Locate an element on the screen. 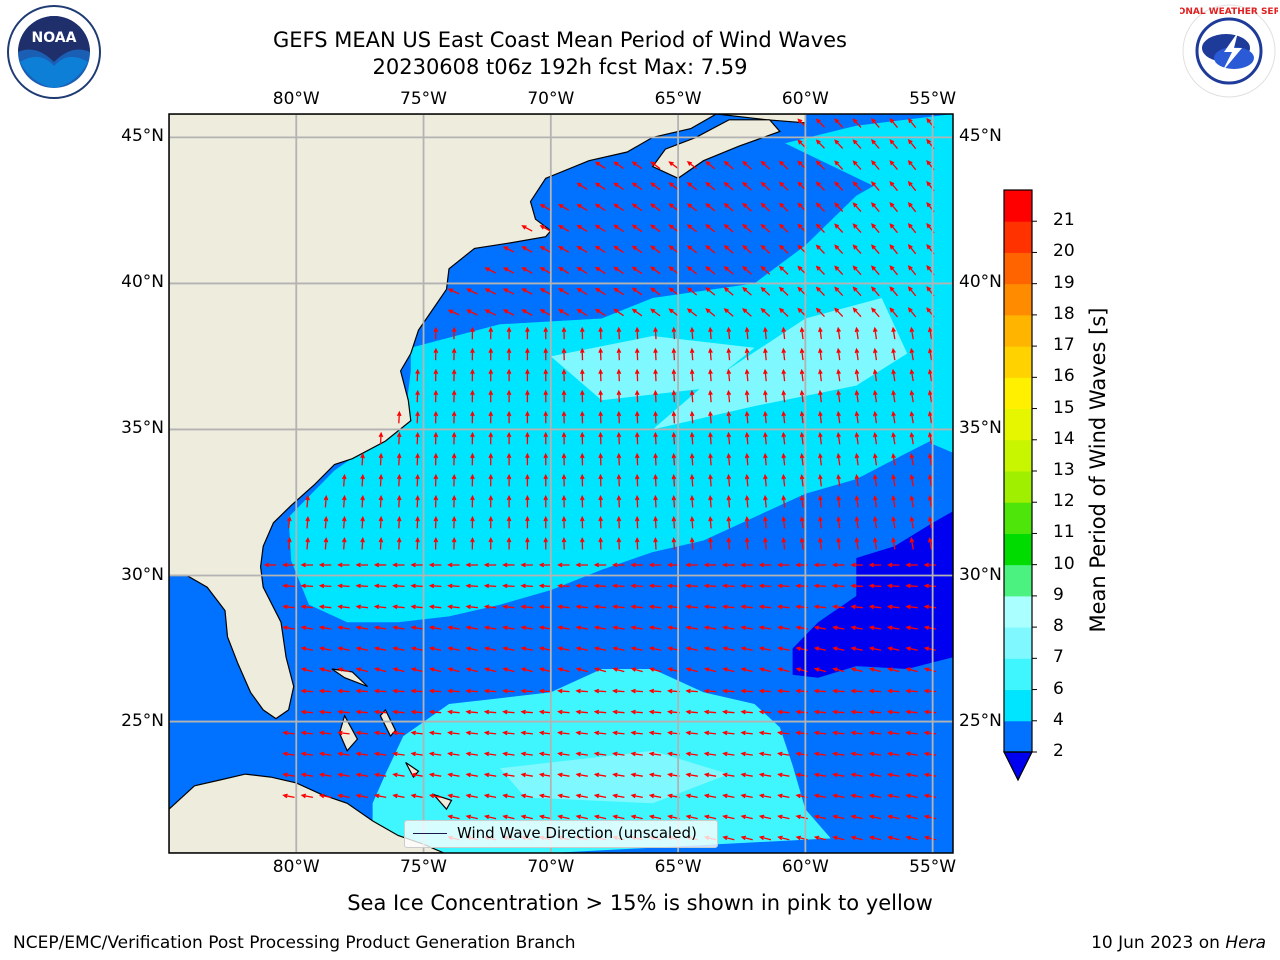  nws-logo: NATIONAL WEATHER SERVICE is located at coordinates (1229, 51).